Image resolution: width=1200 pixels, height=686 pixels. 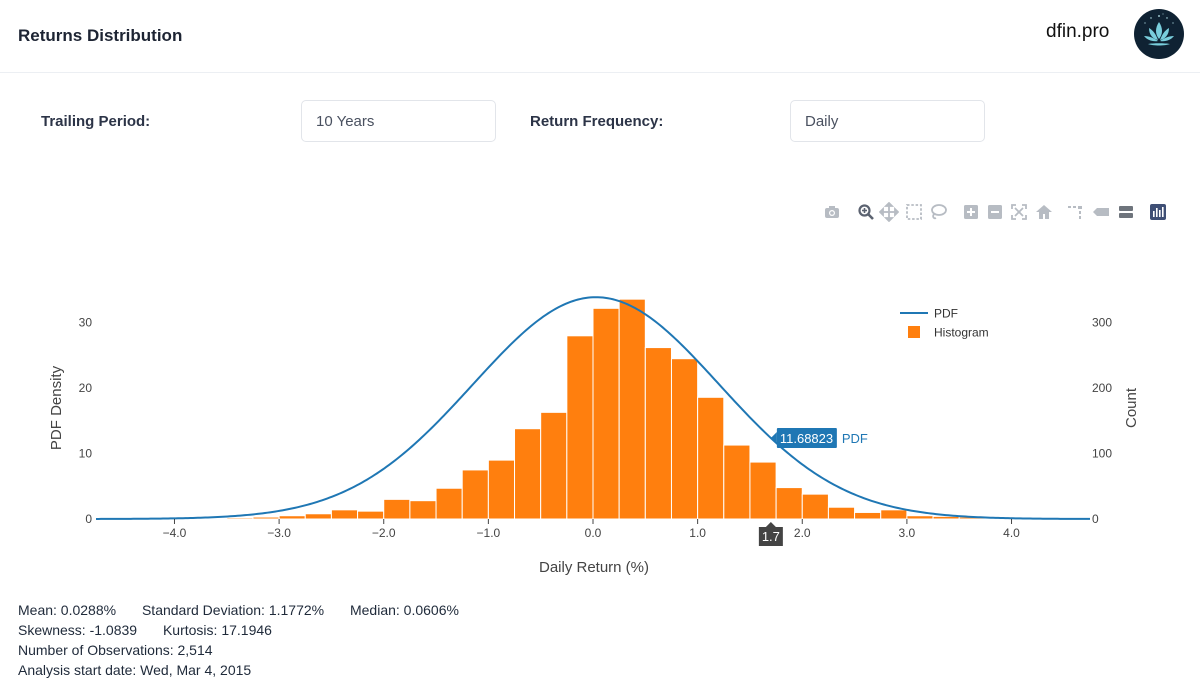 What do you see at coordinates (1131, 407) in the screenshot?
I see `y-axis-right-title: Count` at bounding box center [1131, 407].